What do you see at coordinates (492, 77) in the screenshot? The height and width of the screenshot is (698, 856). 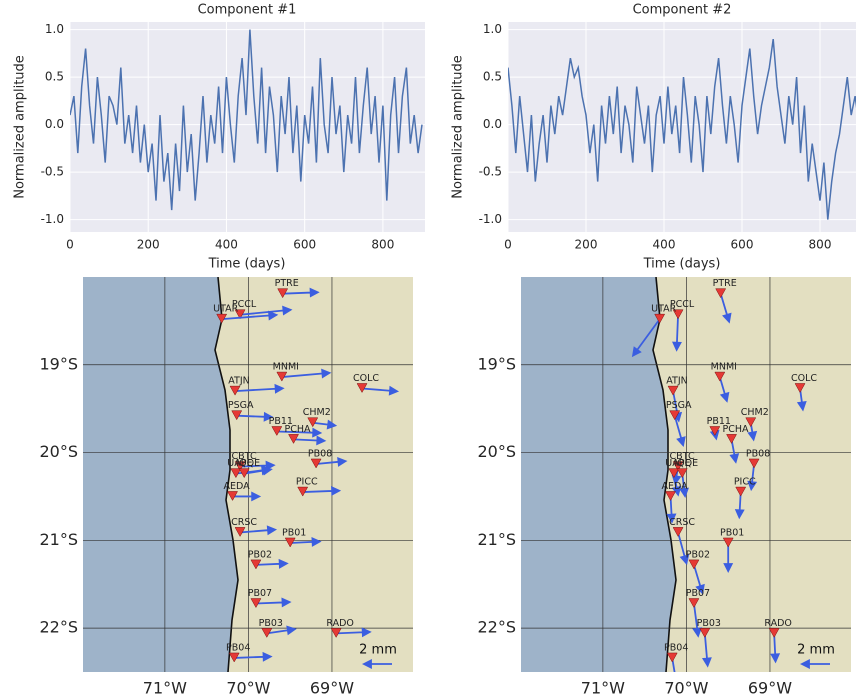 I see `y-tick-label: 0.5` at bounding box center [492, 77].